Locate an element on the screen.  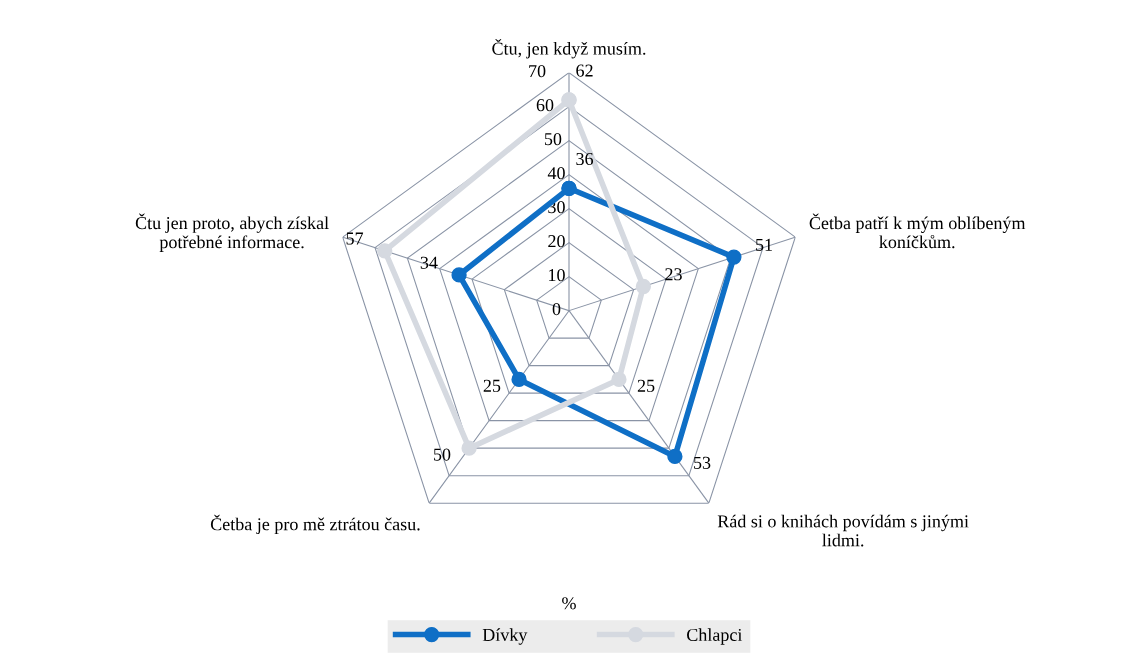
data-label: 23 is located at coordinates (673, 274).